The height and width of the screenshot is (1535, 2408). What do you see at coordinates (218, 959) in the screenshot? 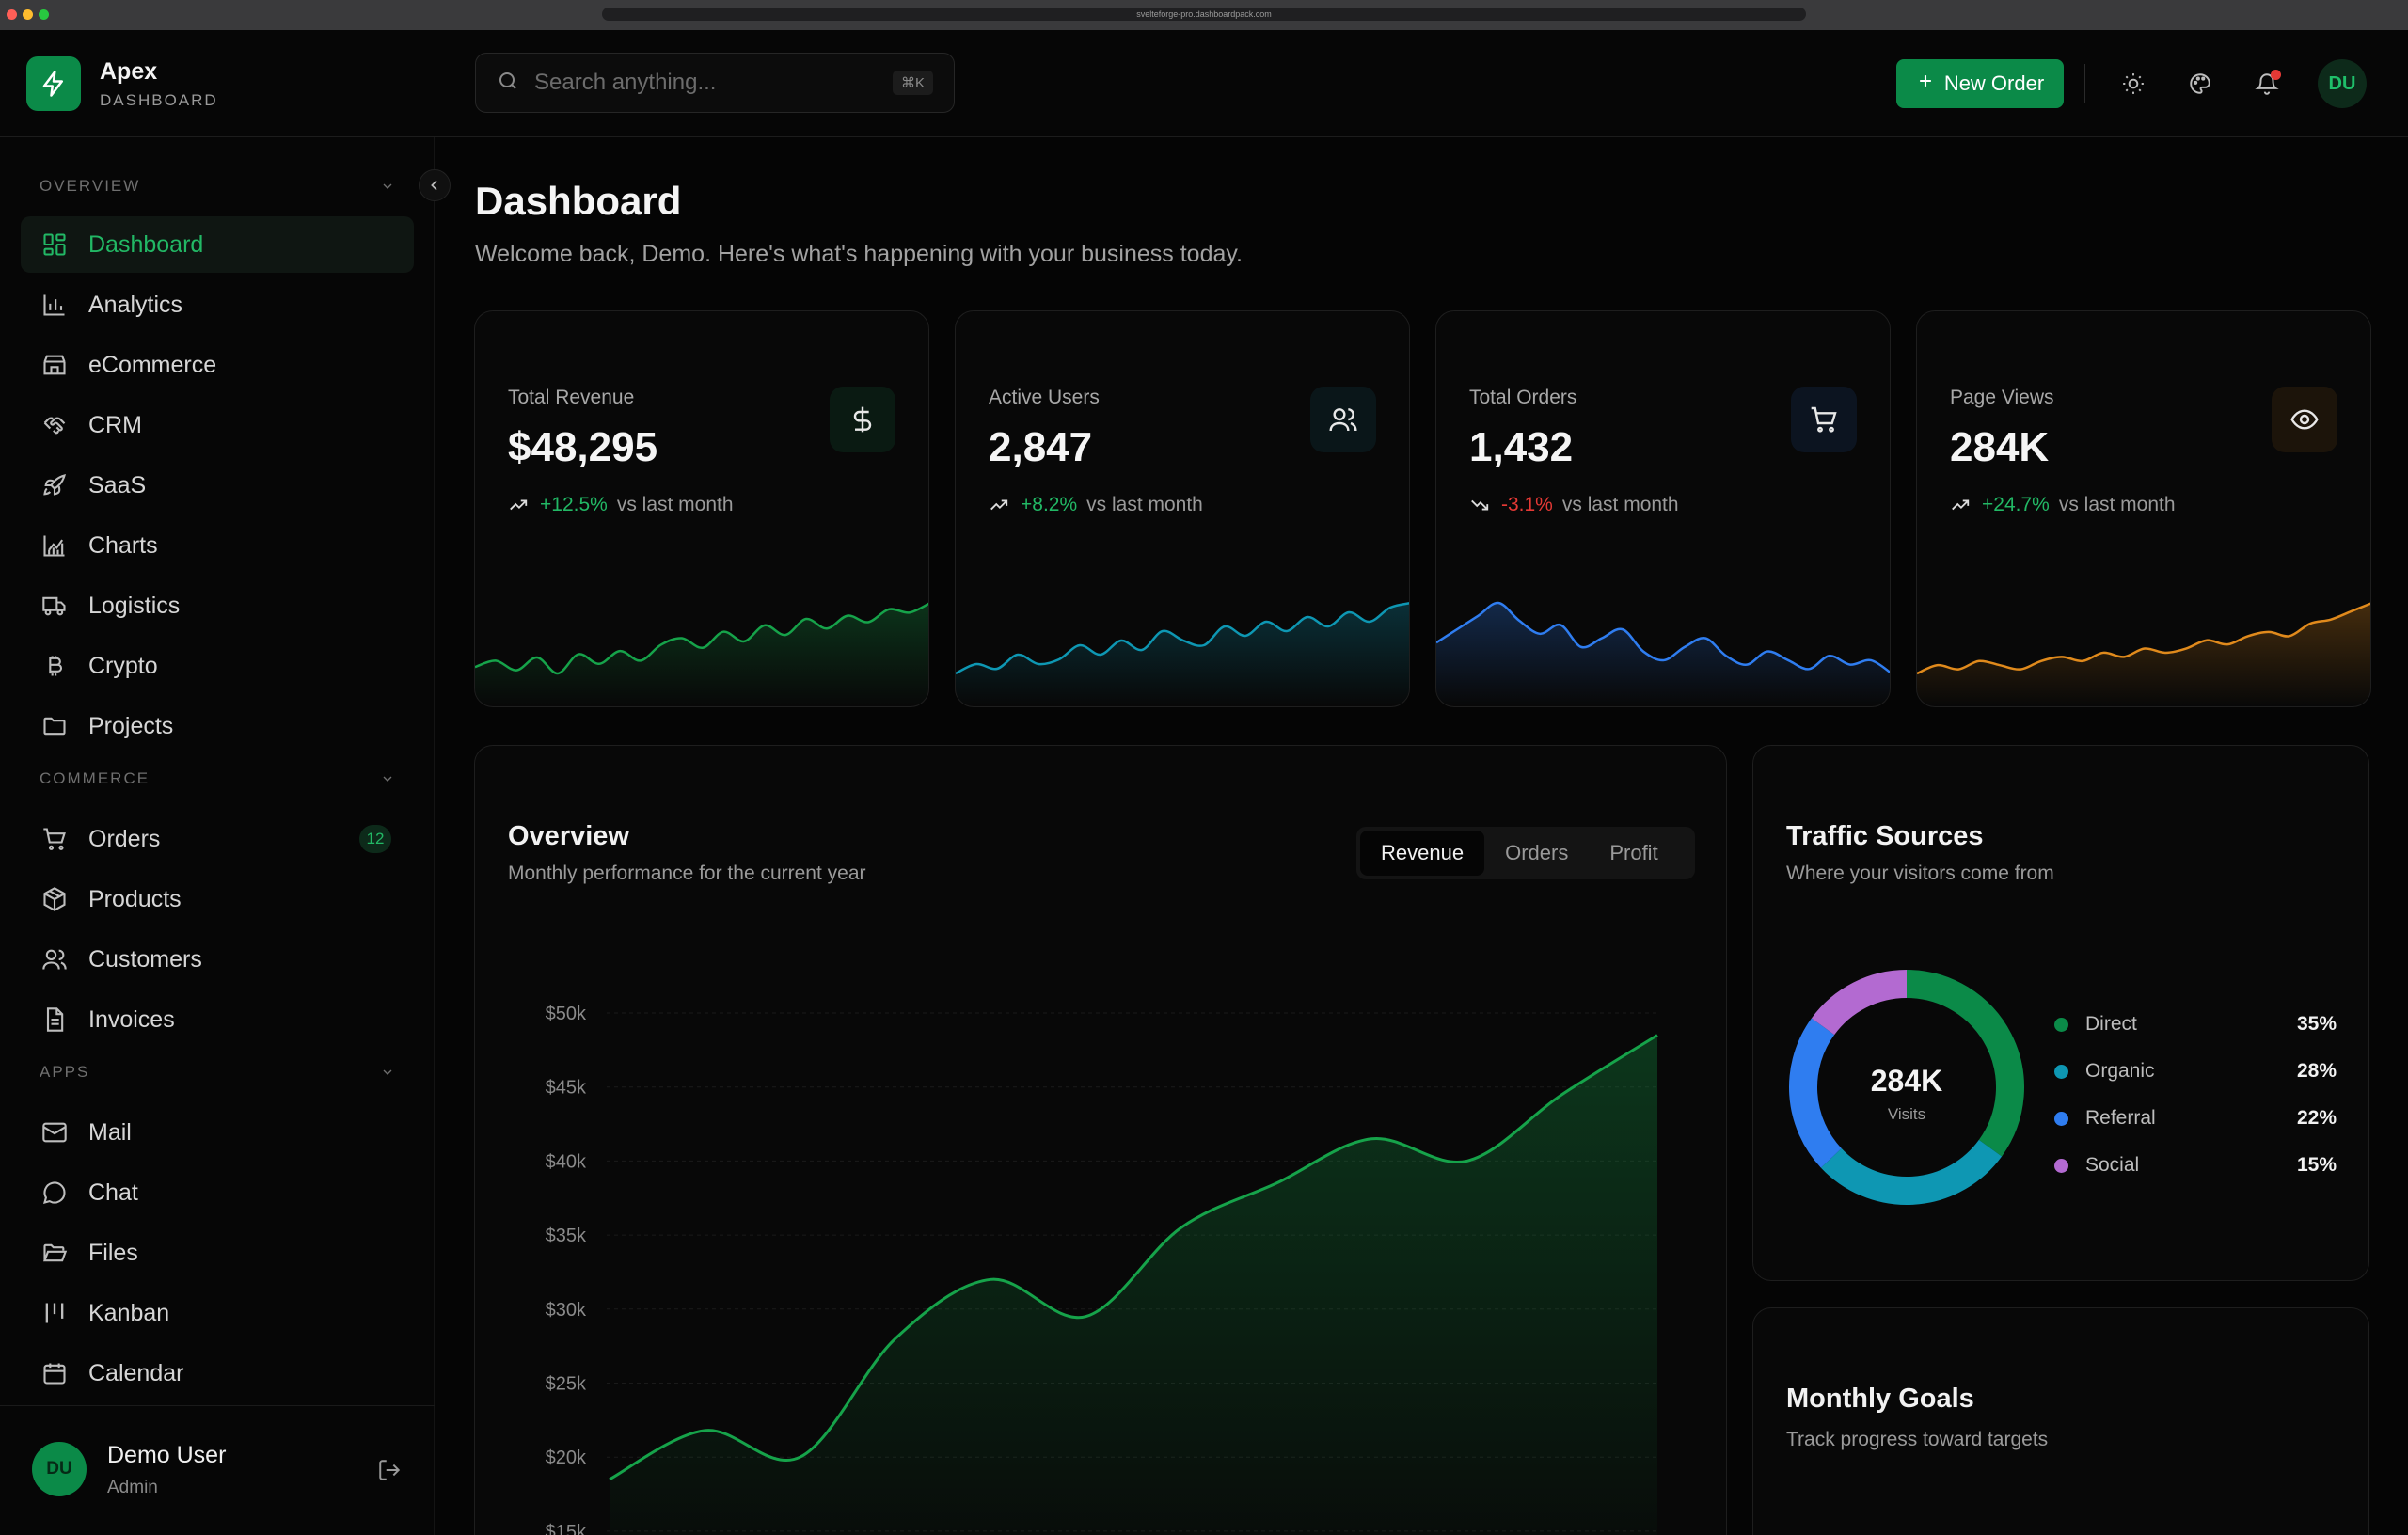
I see `sidebar-item-customers: Customers` at bounding box center [218, 959].